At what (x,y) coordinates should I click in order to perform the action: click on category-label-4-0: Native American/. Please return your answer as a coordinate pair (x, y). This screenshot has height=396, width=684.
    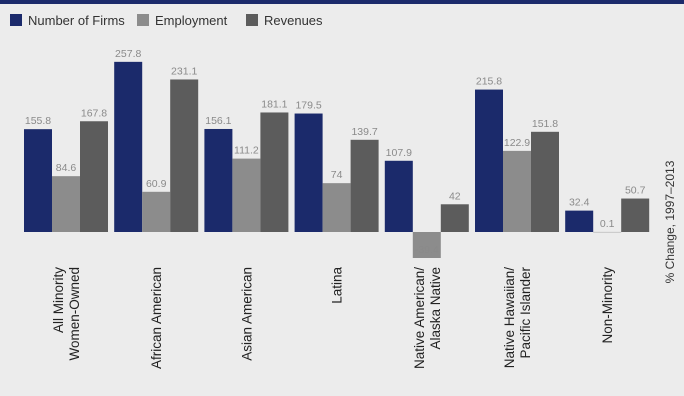
    Looking at the image, I should click on (419, 318).